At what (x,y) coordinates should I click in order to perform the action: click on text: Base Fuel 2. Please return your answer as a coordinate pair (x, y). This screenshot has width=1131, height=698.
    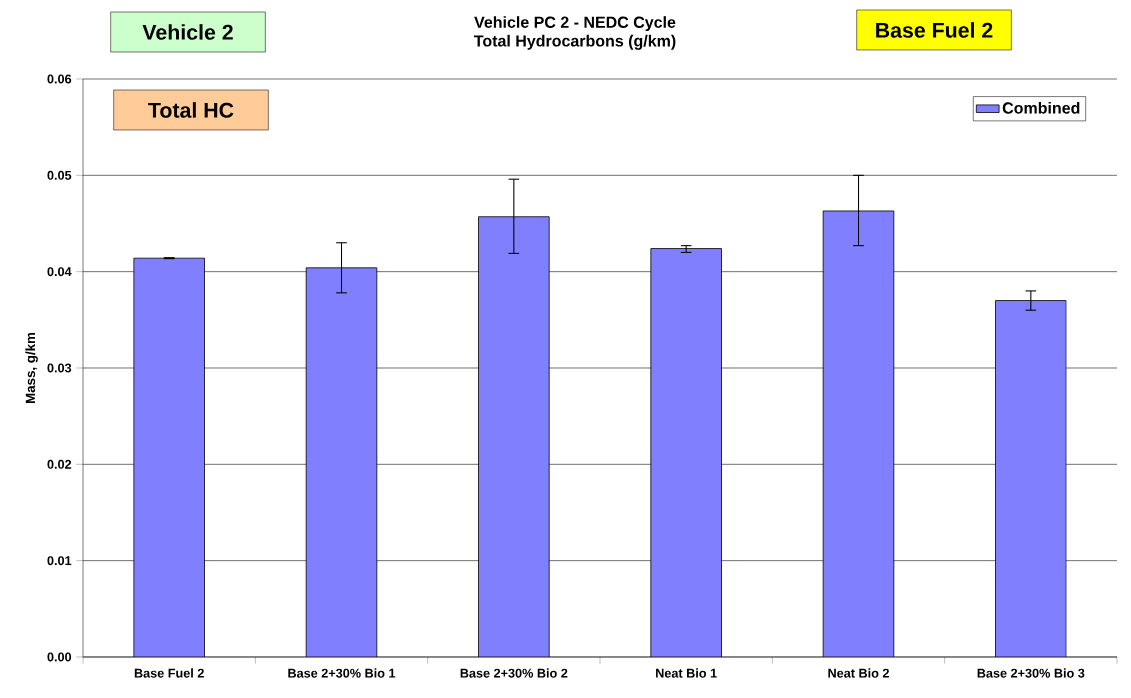
    Looking at the image, I should click on (934, 30).